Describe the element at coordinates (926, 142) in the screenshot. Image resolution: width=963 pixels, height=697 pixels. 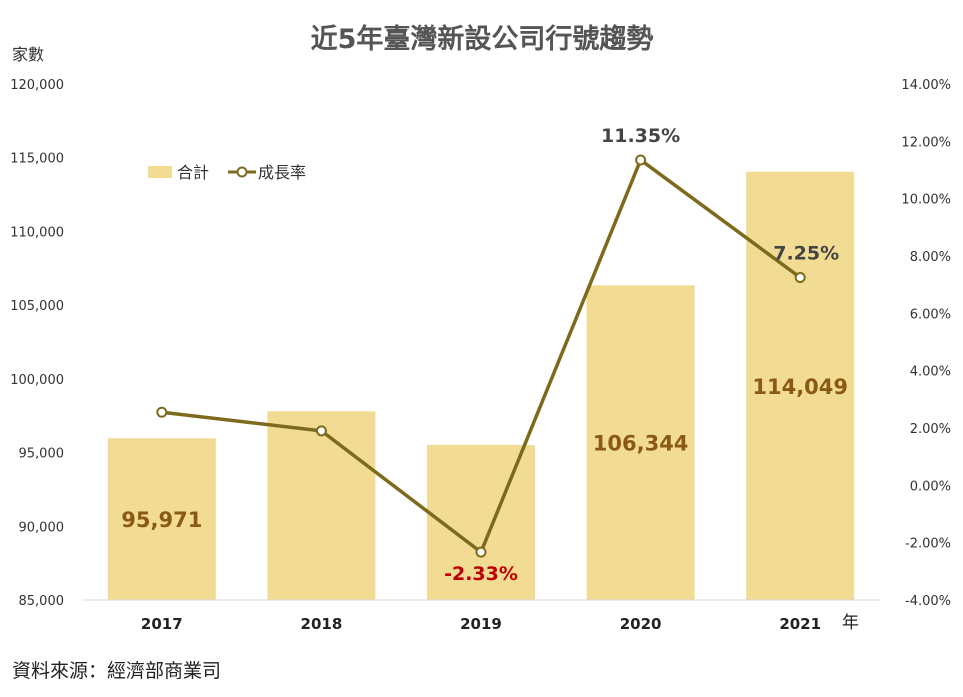
I see `right-tick-label: 12.00%` at that location.